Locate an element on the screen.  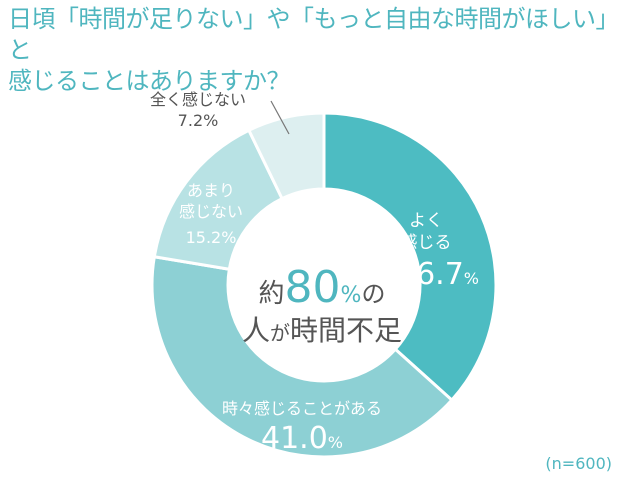
value-often-number: 36.7 is located at coordinates (430, 274).